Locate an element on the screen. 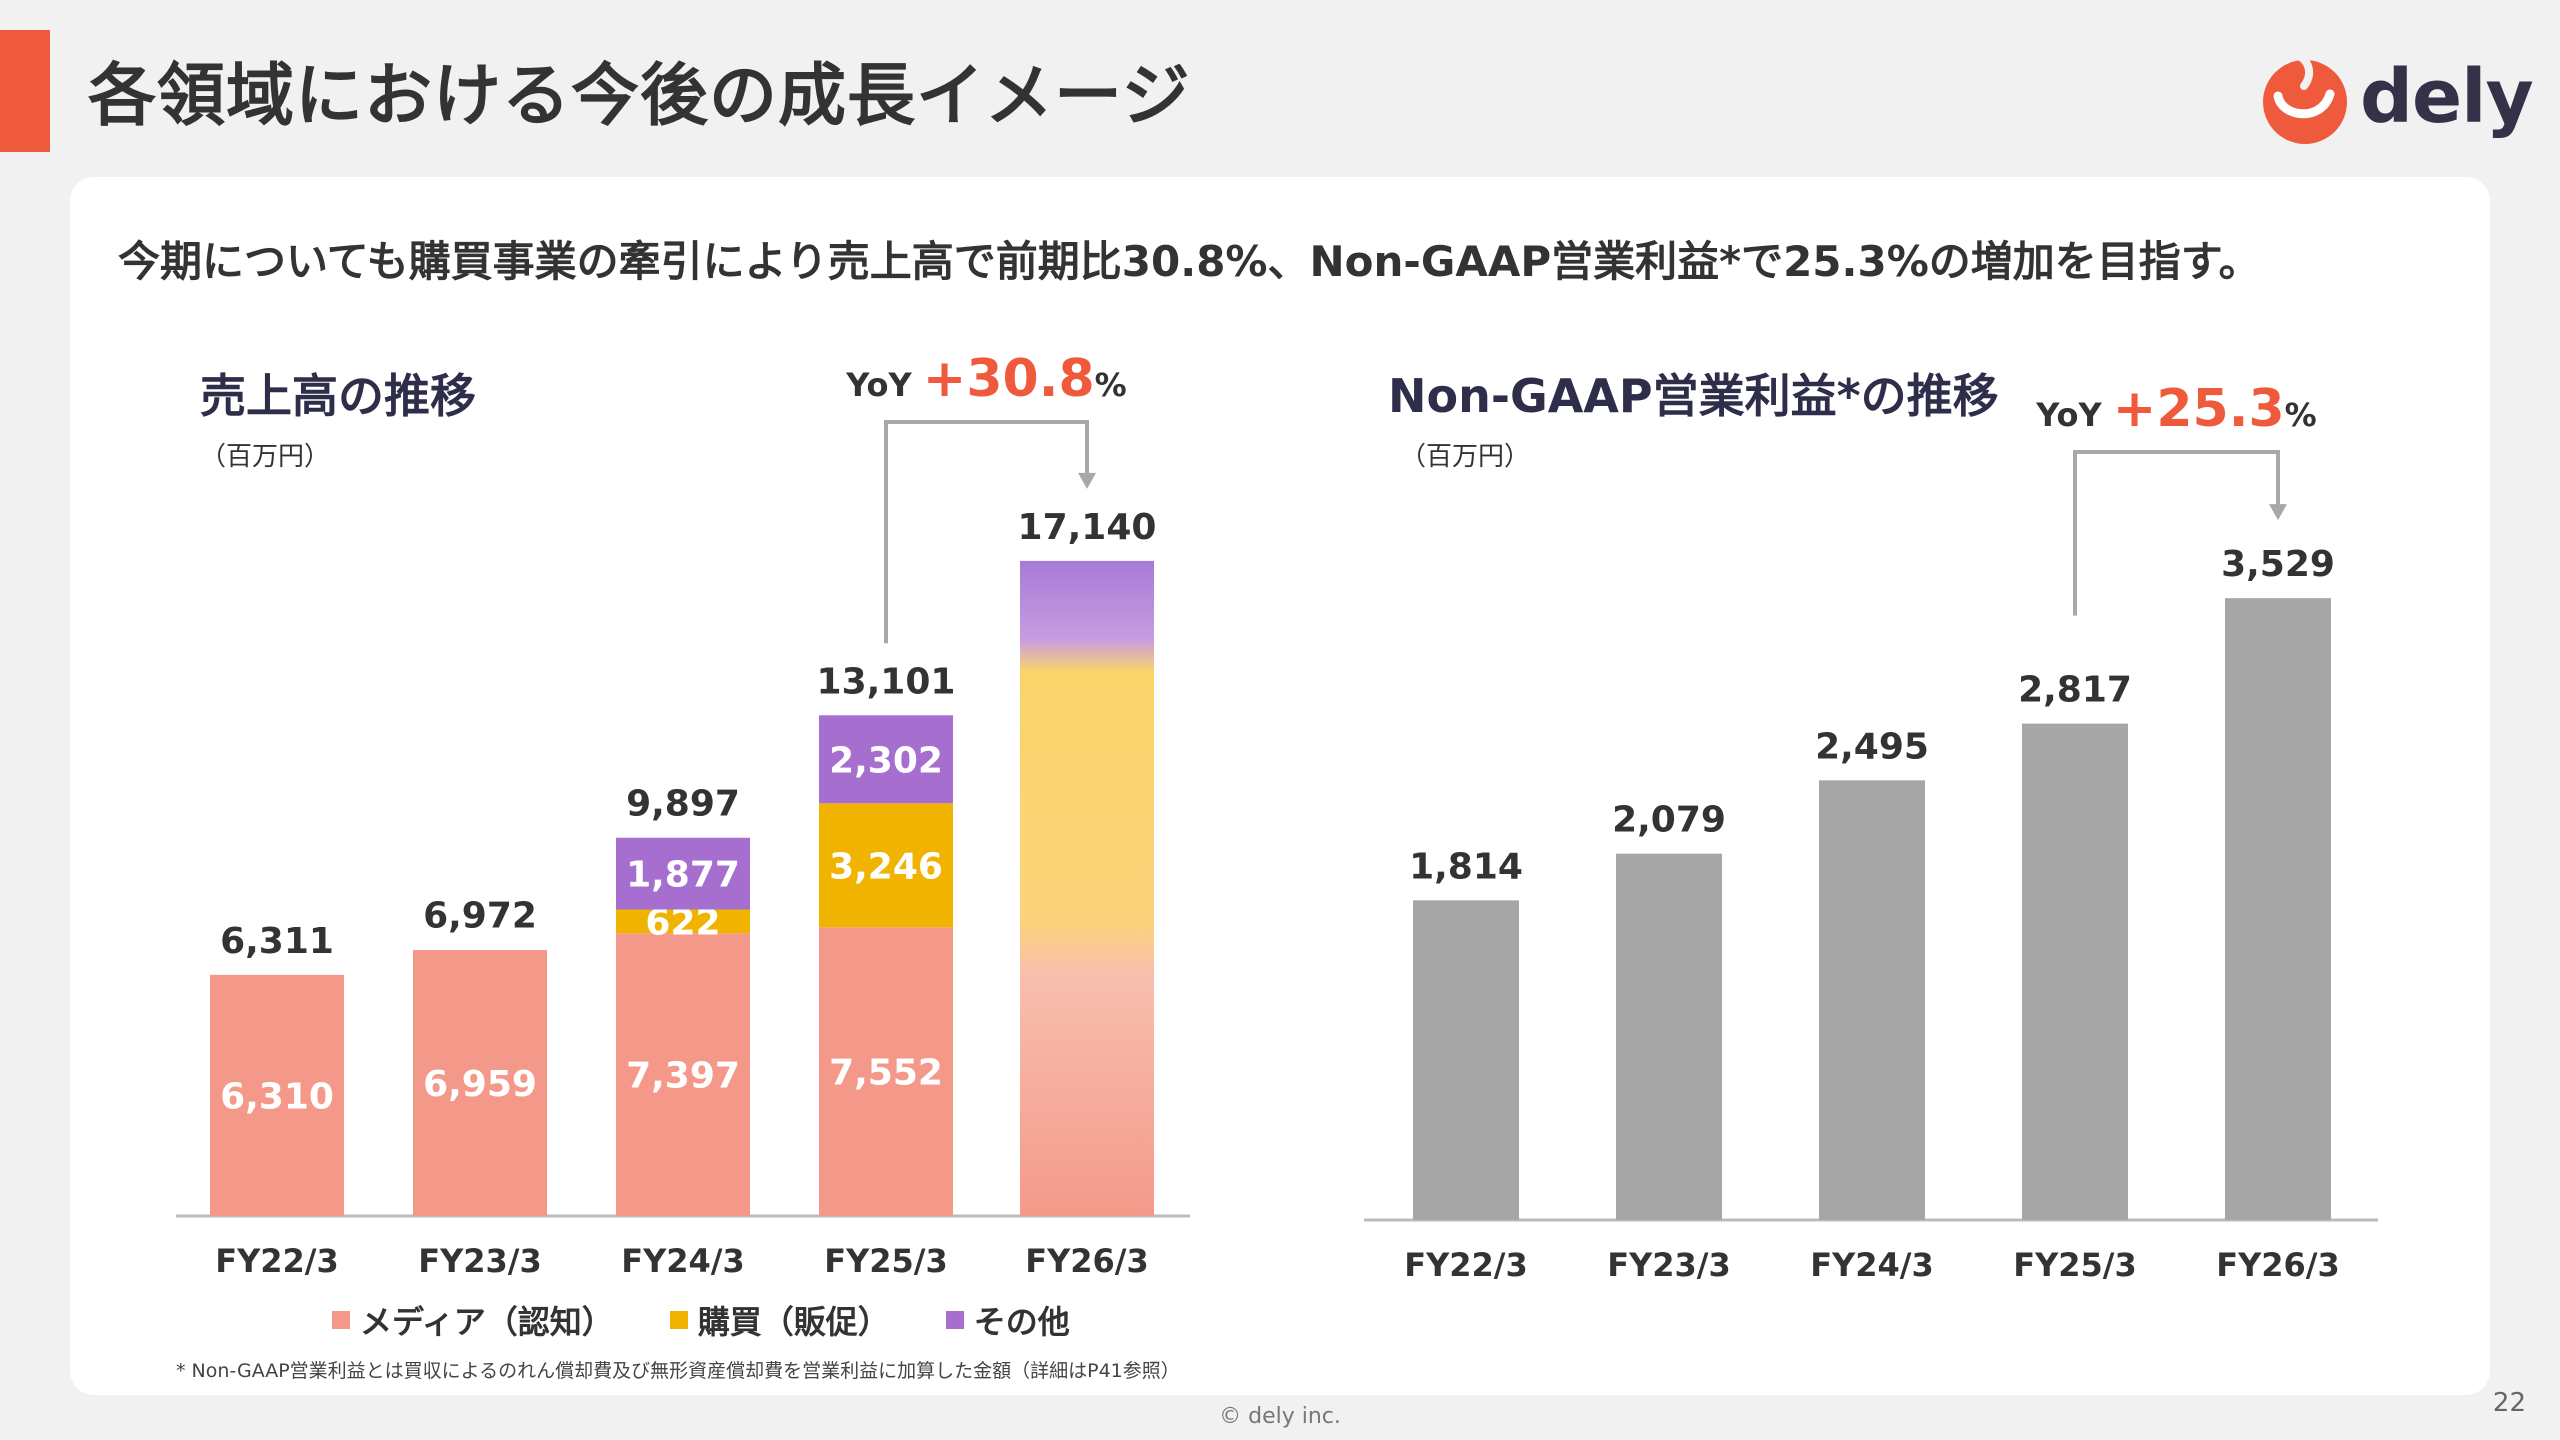 The height and width of the screenshot is (1440, 2560). revenue-segment-label-2-fy25-3: 2,302 is located at coordinates (886, 760).